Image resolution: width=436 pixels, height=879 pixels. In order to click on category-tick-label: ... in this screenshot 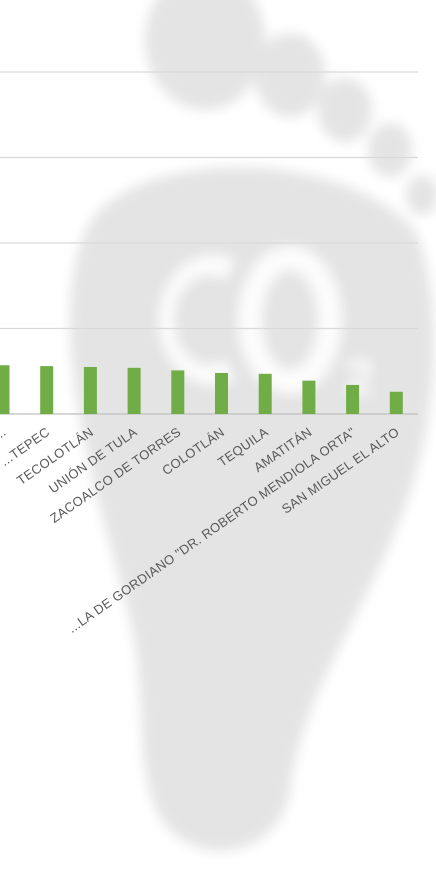, I will do `click(4, 433)`.